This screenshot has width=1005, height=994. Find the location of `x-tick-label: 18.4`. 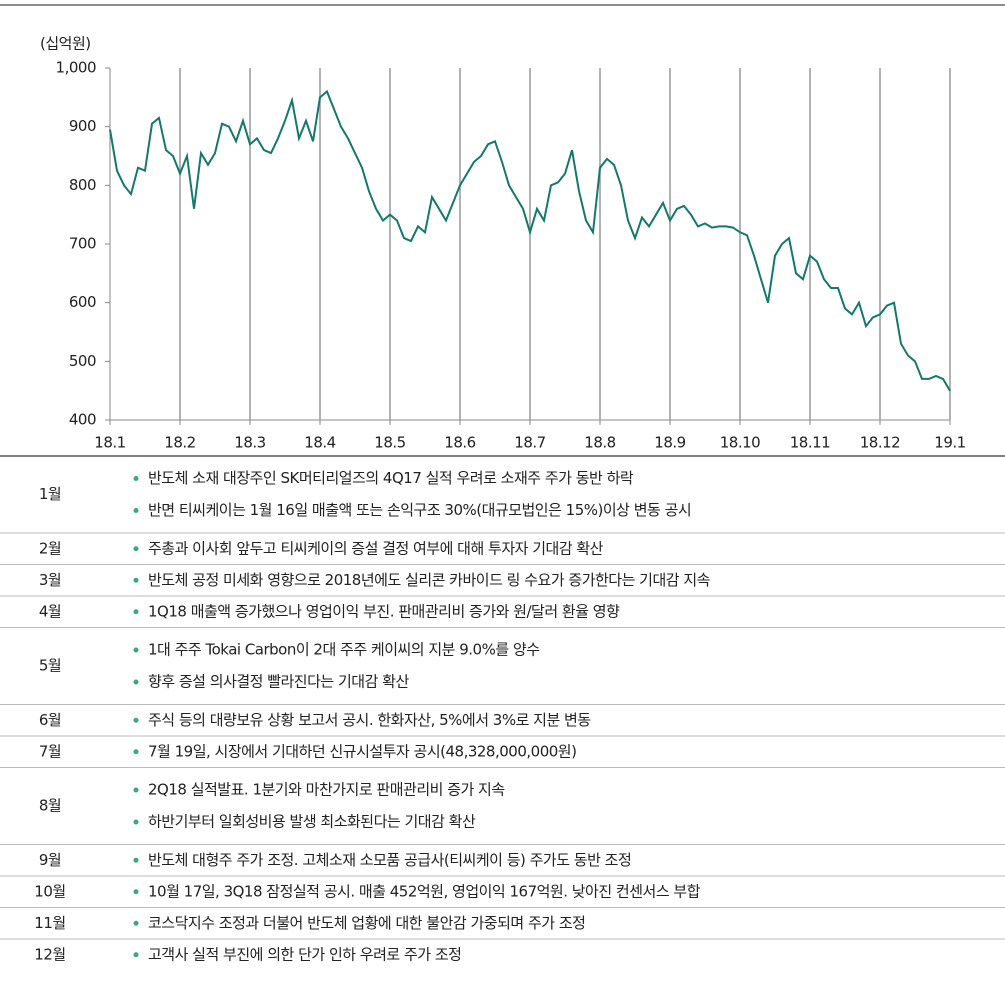

x-tick-label: 18.4 is located at coordinates (319, 443).